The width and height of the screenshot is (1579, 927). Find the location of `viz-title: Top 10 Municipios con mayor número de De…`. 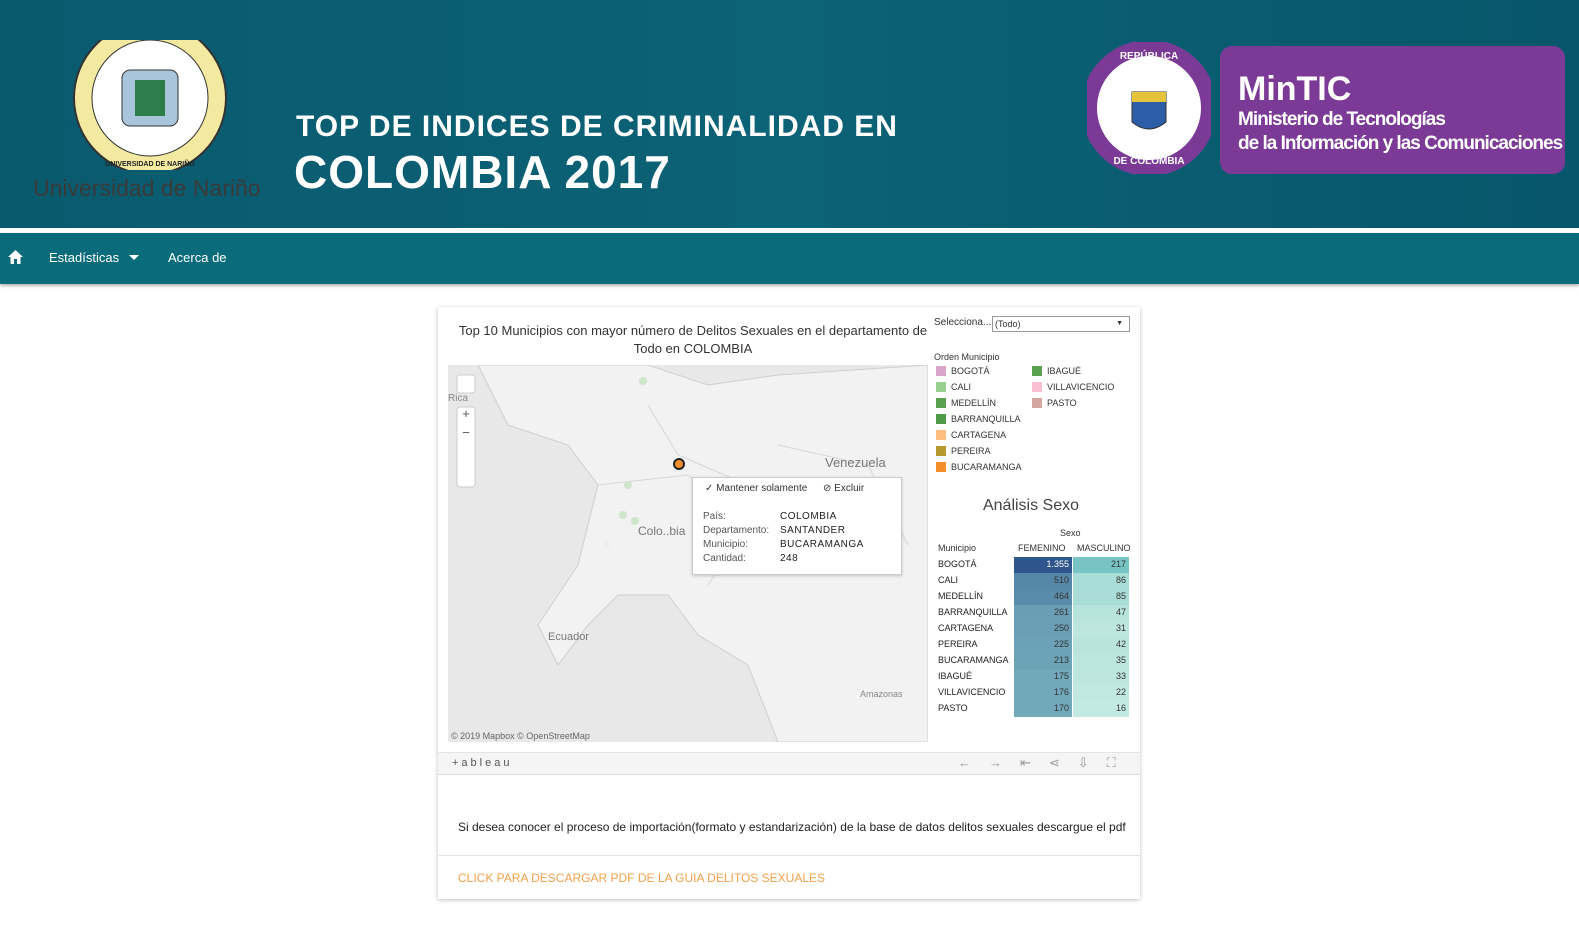

viz-title: Top 10 Municipios con mayor número de De… is located at coordinates (693, 339).